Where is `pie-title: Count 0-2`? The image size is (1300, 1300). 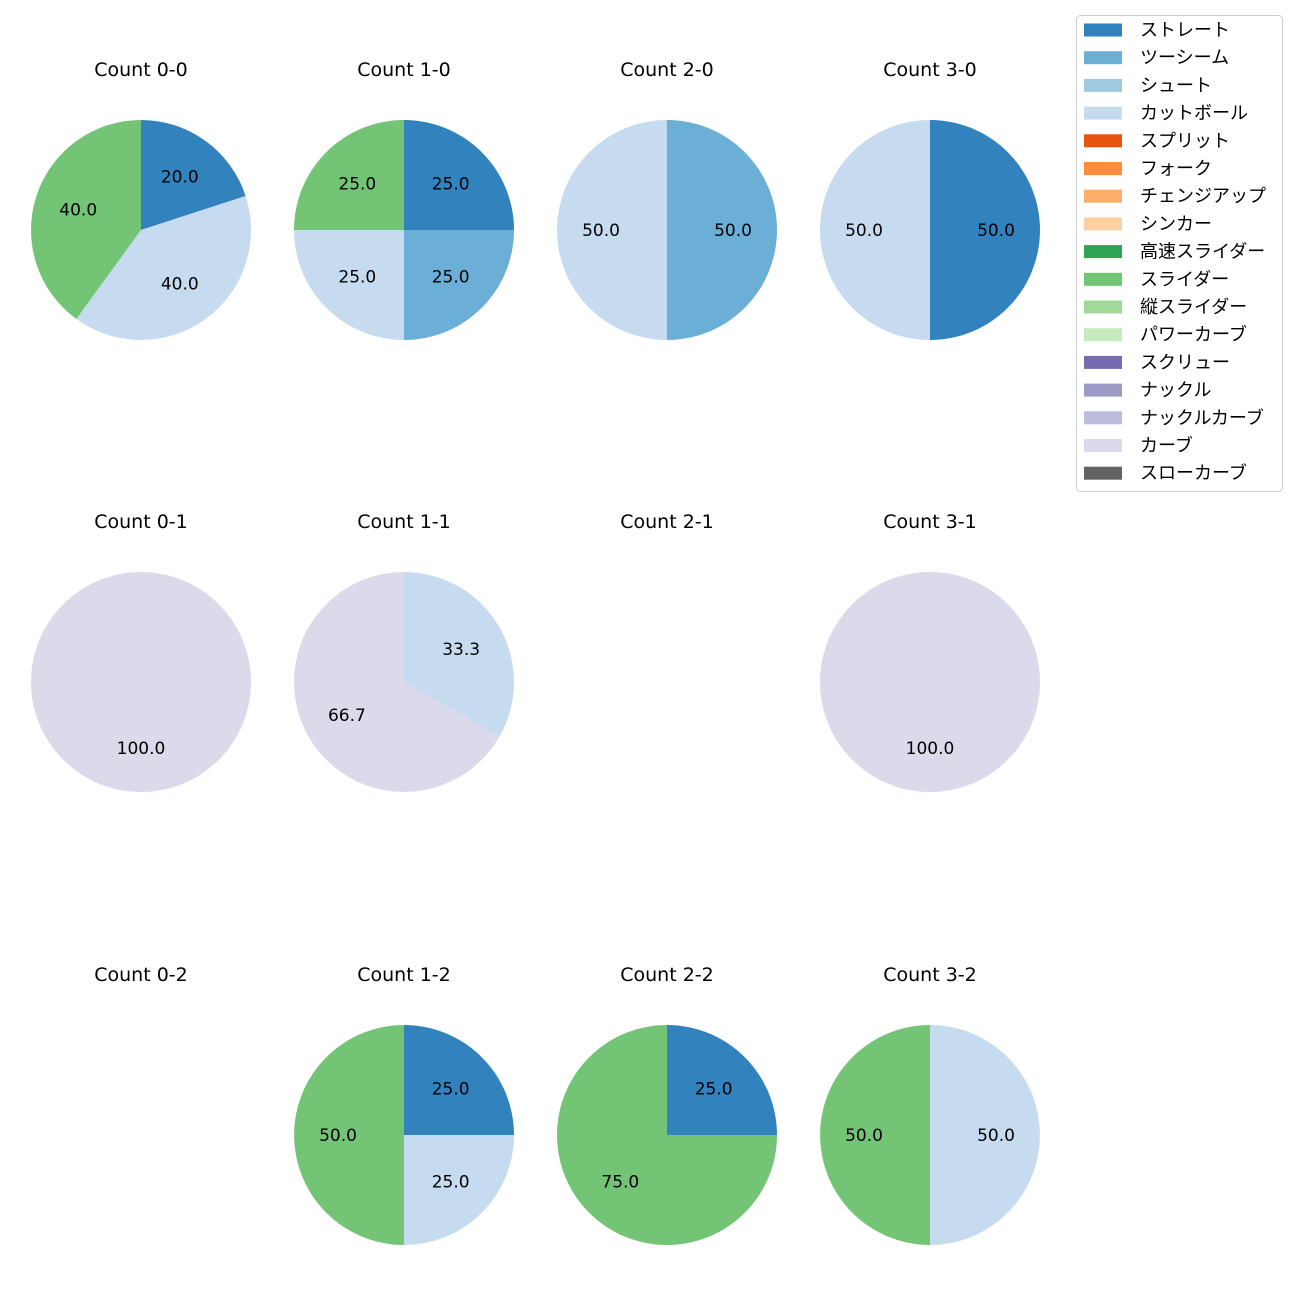 pie-title: Count 0-2 is located at coordinates (141, 975).